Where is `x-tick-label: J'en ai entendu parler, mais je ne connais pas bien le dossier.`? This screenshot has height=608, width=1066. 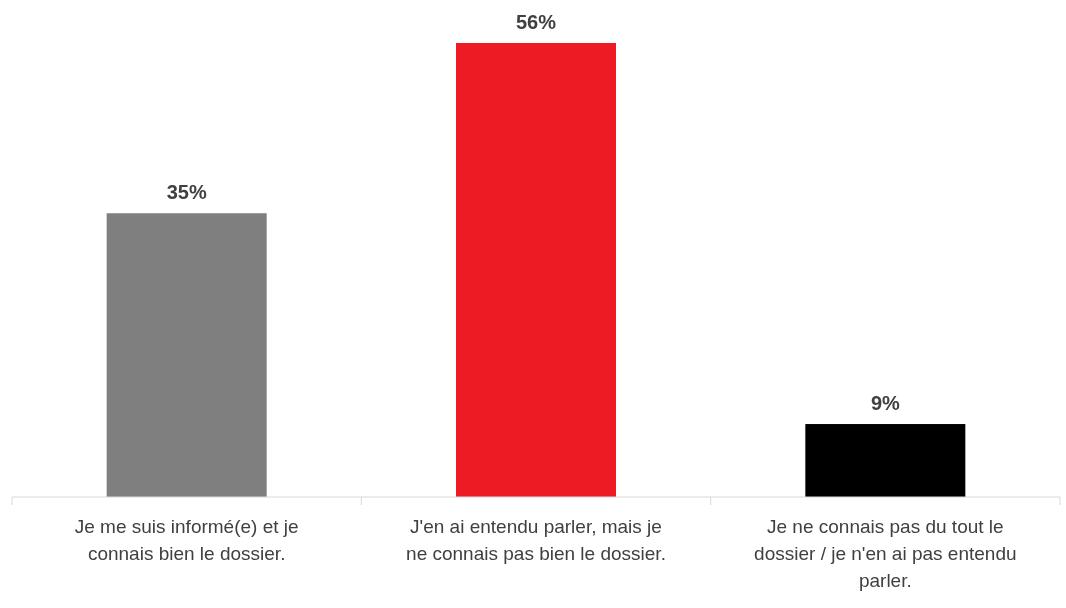 x-tick-label: J'en ai entendu parler, mais je ne connais pas bien le dossier. is located at coordinates (536, 540).